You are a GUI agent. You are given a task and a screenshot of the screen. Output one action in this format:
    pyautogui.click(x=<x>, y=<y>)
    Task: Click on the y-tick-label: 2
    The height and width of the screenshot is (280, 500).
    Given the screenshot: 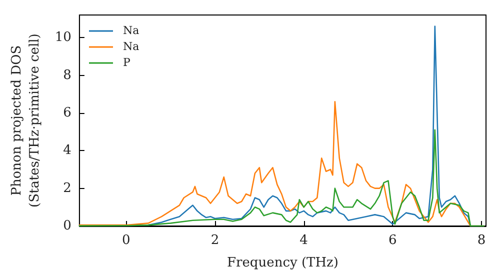 What is the action you would take?
    pyautogui.click(x=67, y=188)
    